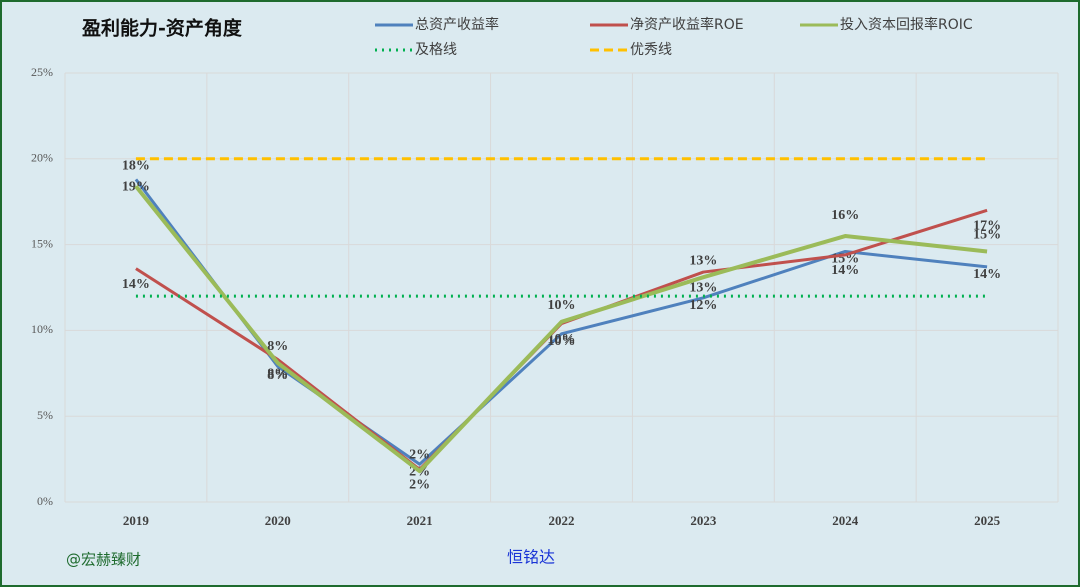 This screenshot has height=587, width=1080. Describe the element at coordinates (687, 24) in the screenshot. I see `legend-label: 净资产收益率ROE` at that location.